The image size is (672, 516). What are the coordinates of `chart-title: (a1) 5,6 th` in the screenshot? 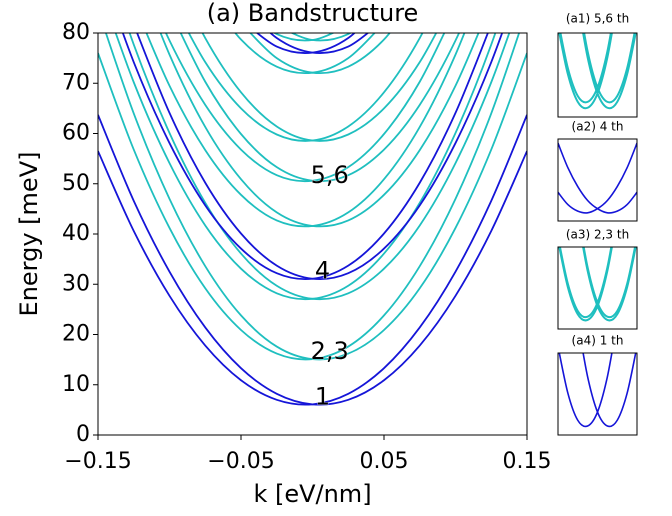 It's located at (597, 19).